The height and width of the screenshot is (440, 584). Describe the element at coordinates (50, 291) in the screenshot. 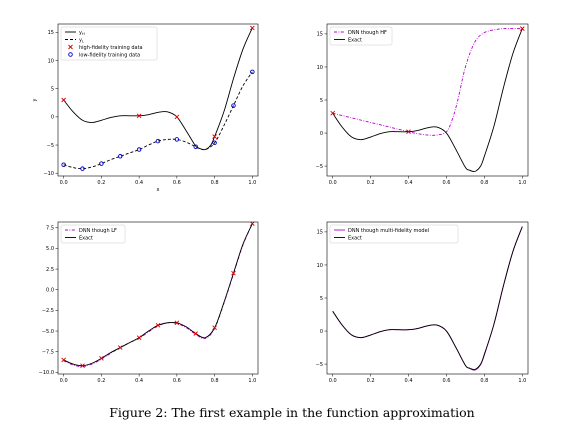

I see `y-tick-label: 0.0` at that location.